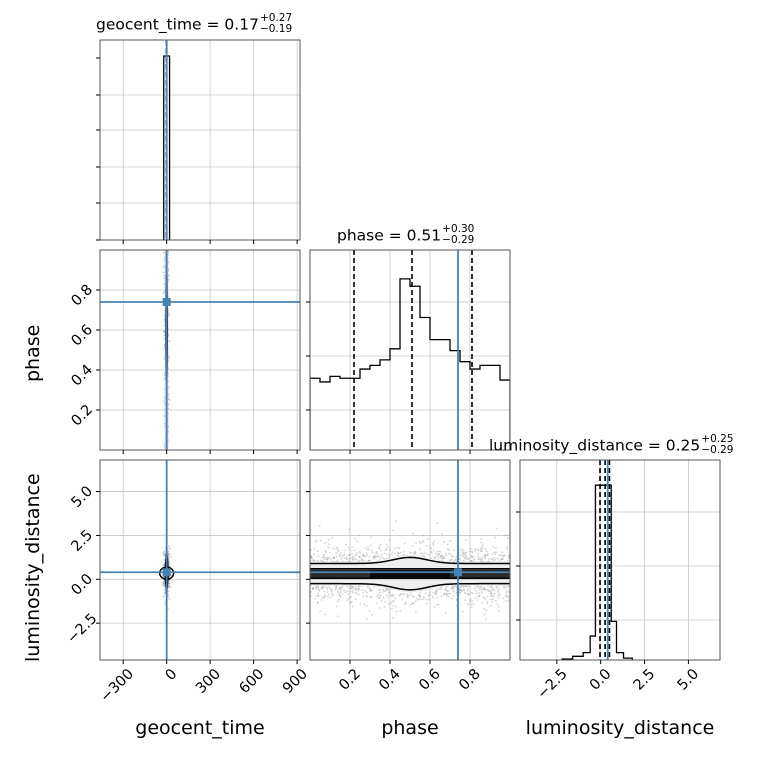 This screenshot has width=760, height=760. Describe the element at coordinates (717, 439) in the screenshot. I see `title-luminosity-distance-upper: +0.25` at that location.